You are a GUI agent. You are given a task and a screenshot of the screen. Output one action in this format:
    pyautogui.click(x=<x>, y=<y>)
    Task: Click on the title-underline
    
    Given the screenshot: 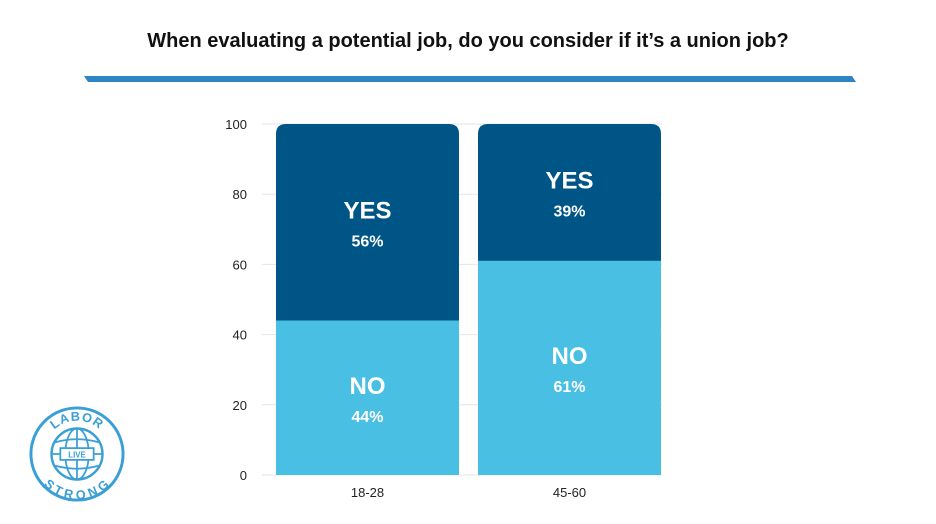 What is the action you would take?
    pyautogui.click(x=470, y=79)
    